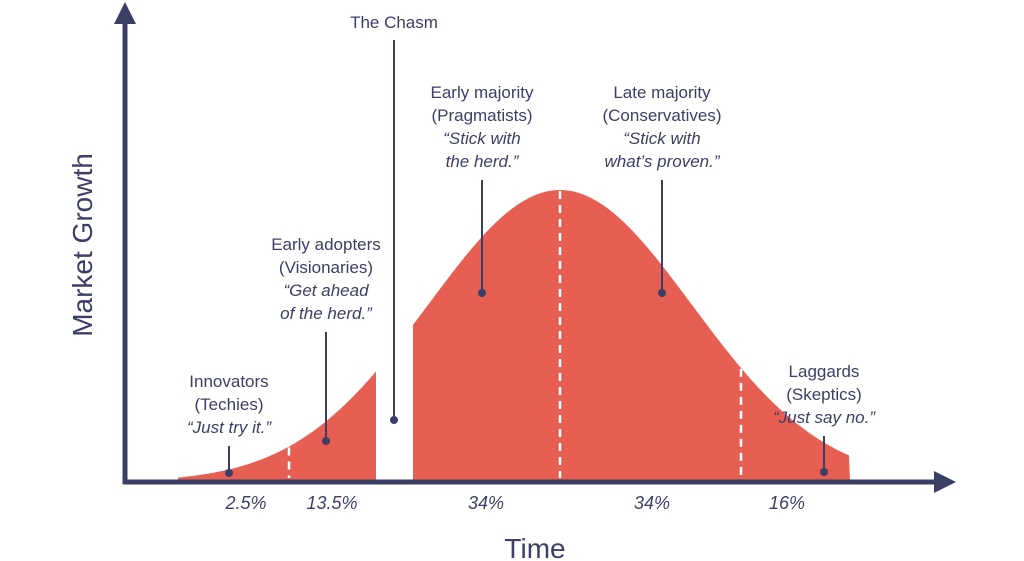 The height and width of the screenshot is (561, 1024). What do you see at coordinates (82, 245) in the screenshot?
I see `y-axis-title: Market Growth` at bounding box center [82, 245].